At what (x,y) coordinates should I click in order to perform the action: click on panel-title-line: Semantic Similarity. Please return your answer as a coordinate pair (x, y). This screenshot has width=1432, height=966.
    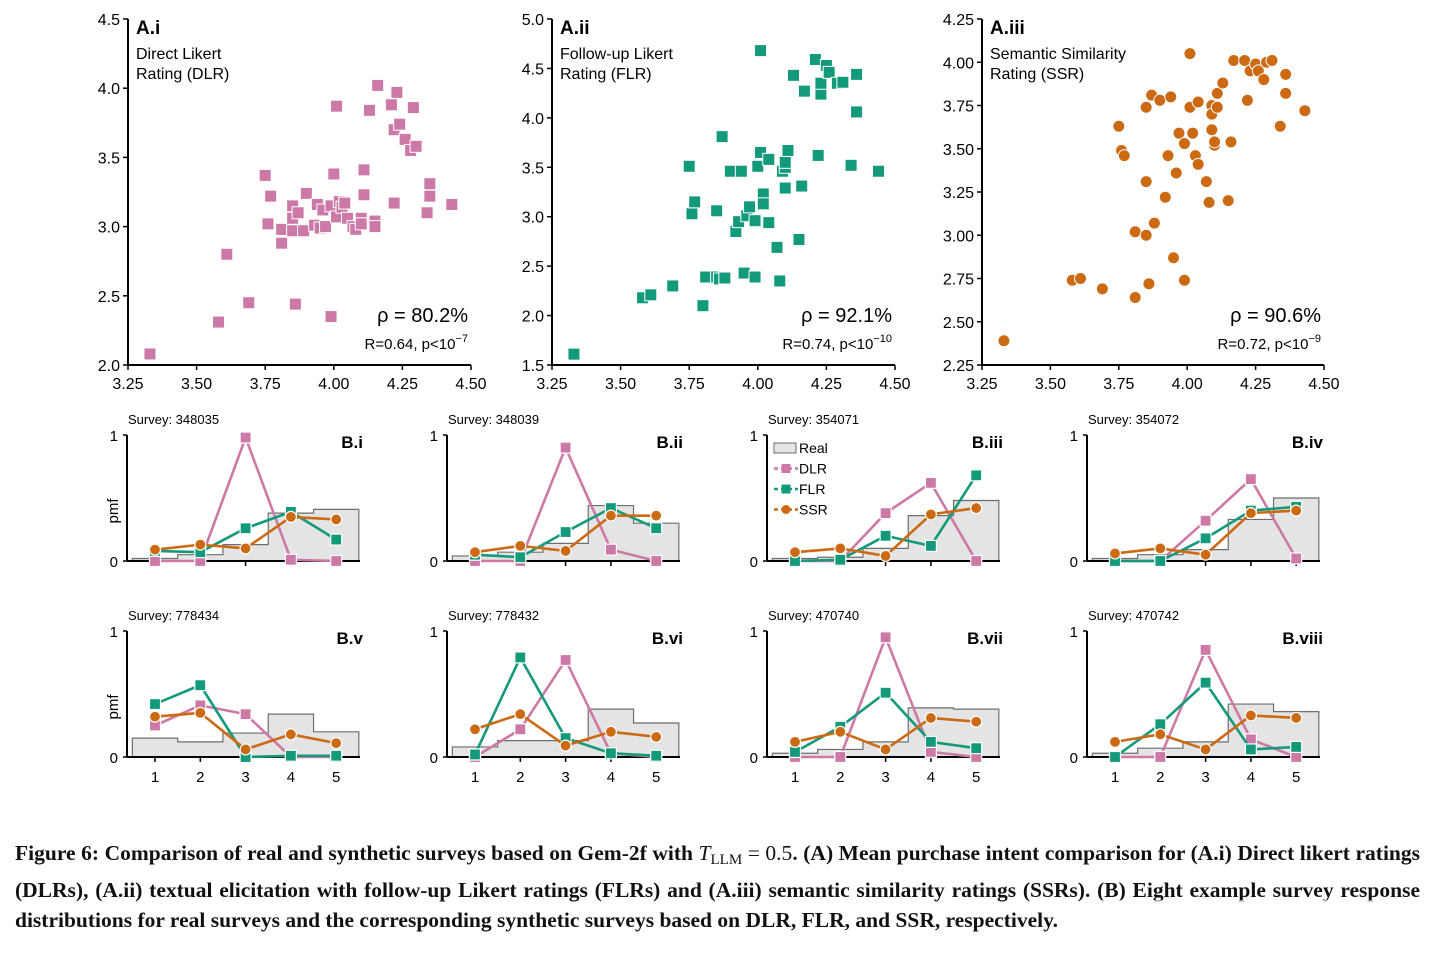
    Looking at the image, I should click on (1058, 54).